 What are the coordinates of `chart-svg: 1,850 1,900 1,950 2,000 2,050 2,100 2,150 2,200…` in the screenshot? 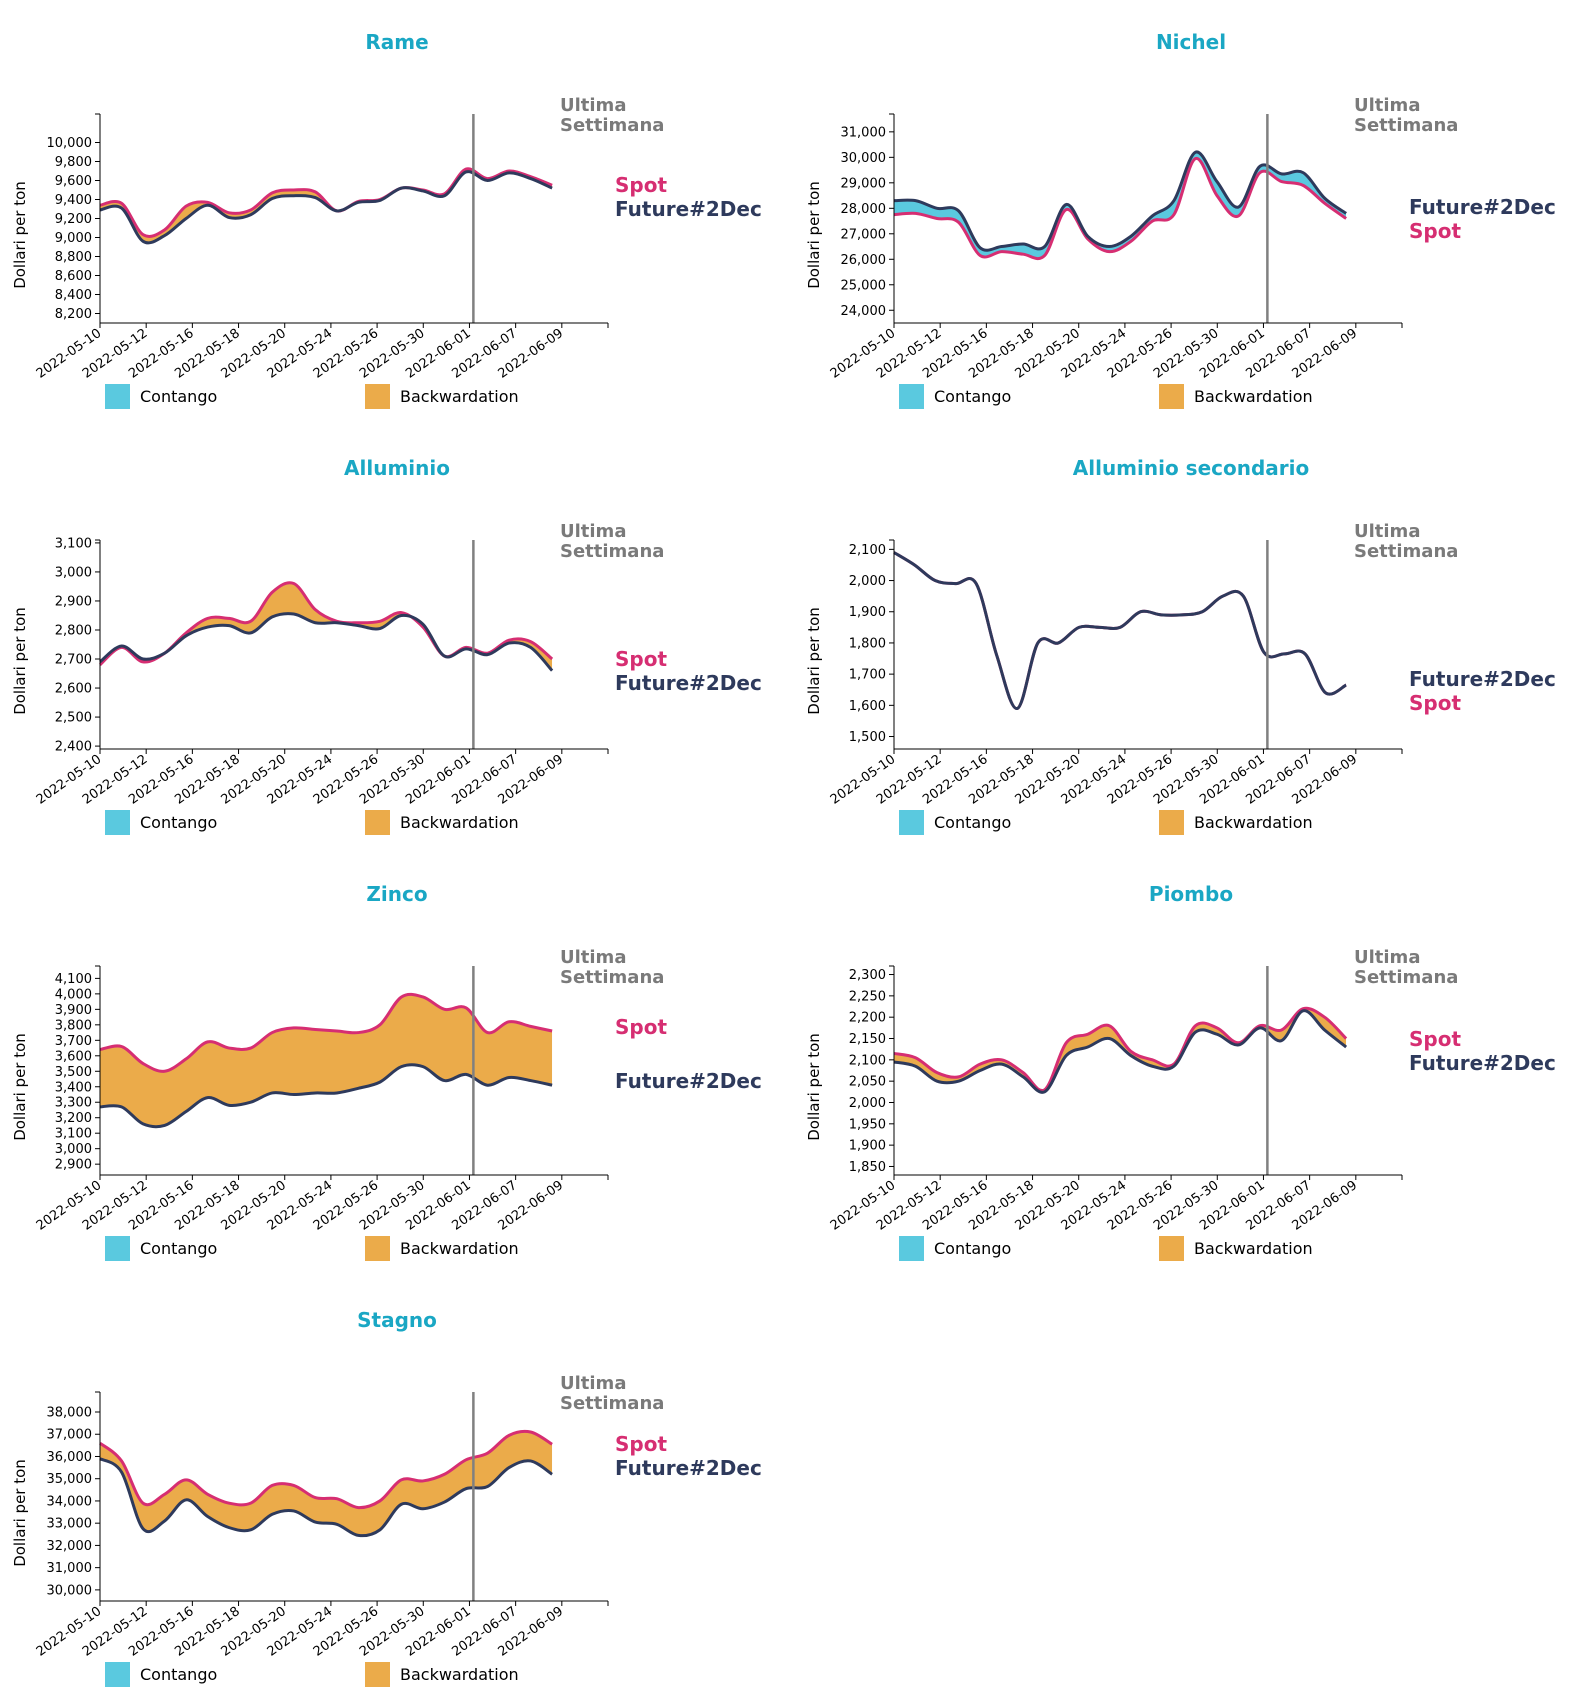 It's located at (1115, 1099).